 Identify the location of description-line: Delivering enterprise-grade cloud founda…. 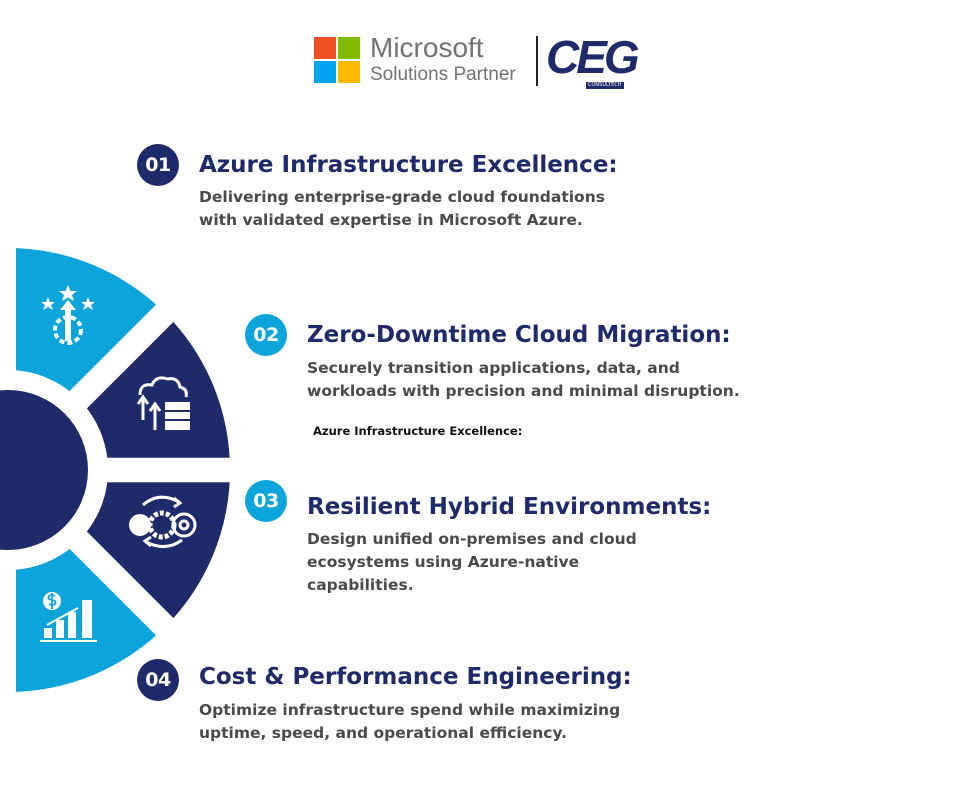
(402, 197).